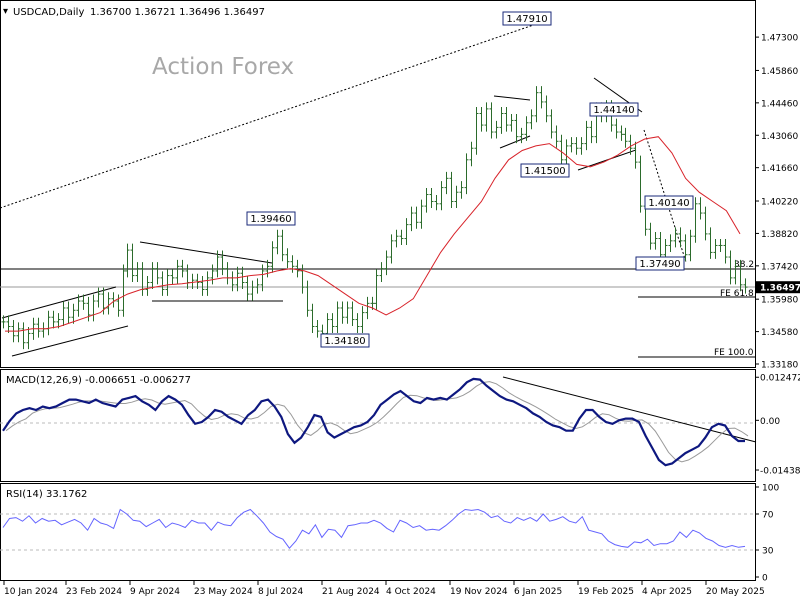 The width and height of the screenshot is (800, 604). What do you see at coordinates (515, 142) in the screenshot?
I see `flag-lower` at bounding box center [515, 142].